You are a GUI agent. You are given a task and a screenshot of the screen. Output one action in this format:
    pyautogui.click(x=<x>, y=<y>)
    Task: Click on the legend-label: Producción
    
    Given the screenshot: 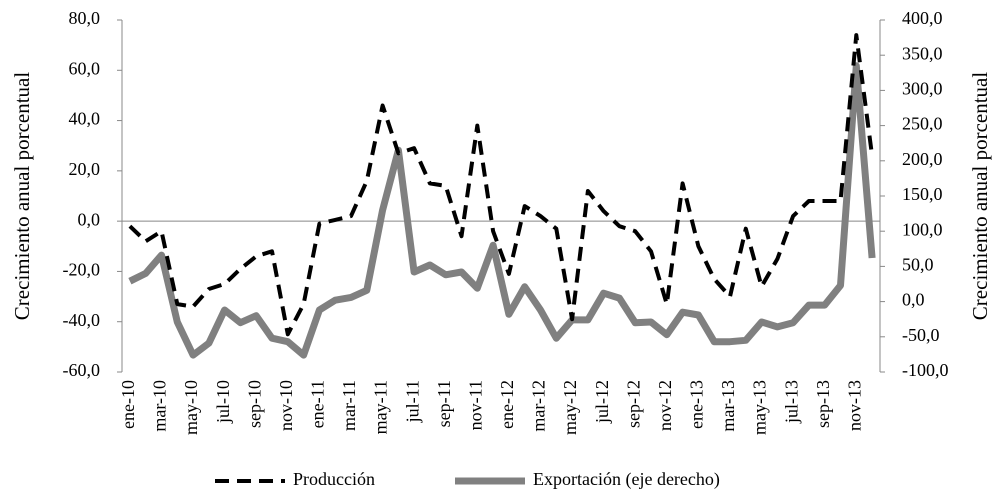 What is the action you would take?
    pyautogui.click(x=334, y=479)
    